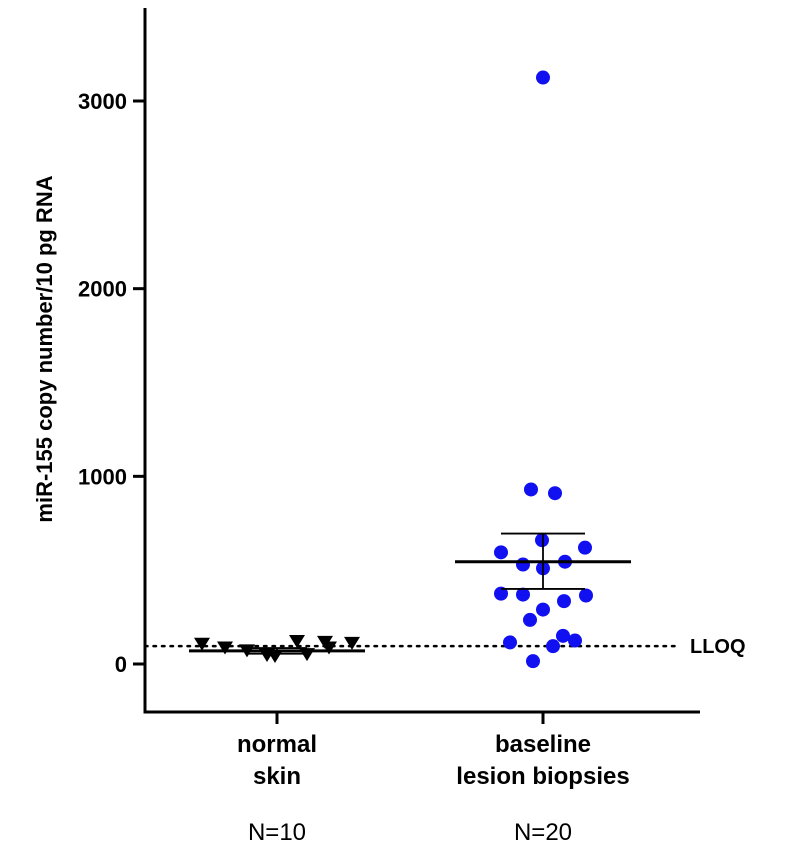 This screenshot has height=846, width=785. What do you see at coordinates (102, 476) in the screenshot?
I see `y-tick-label: 1000` at bounding box center [102, 476].